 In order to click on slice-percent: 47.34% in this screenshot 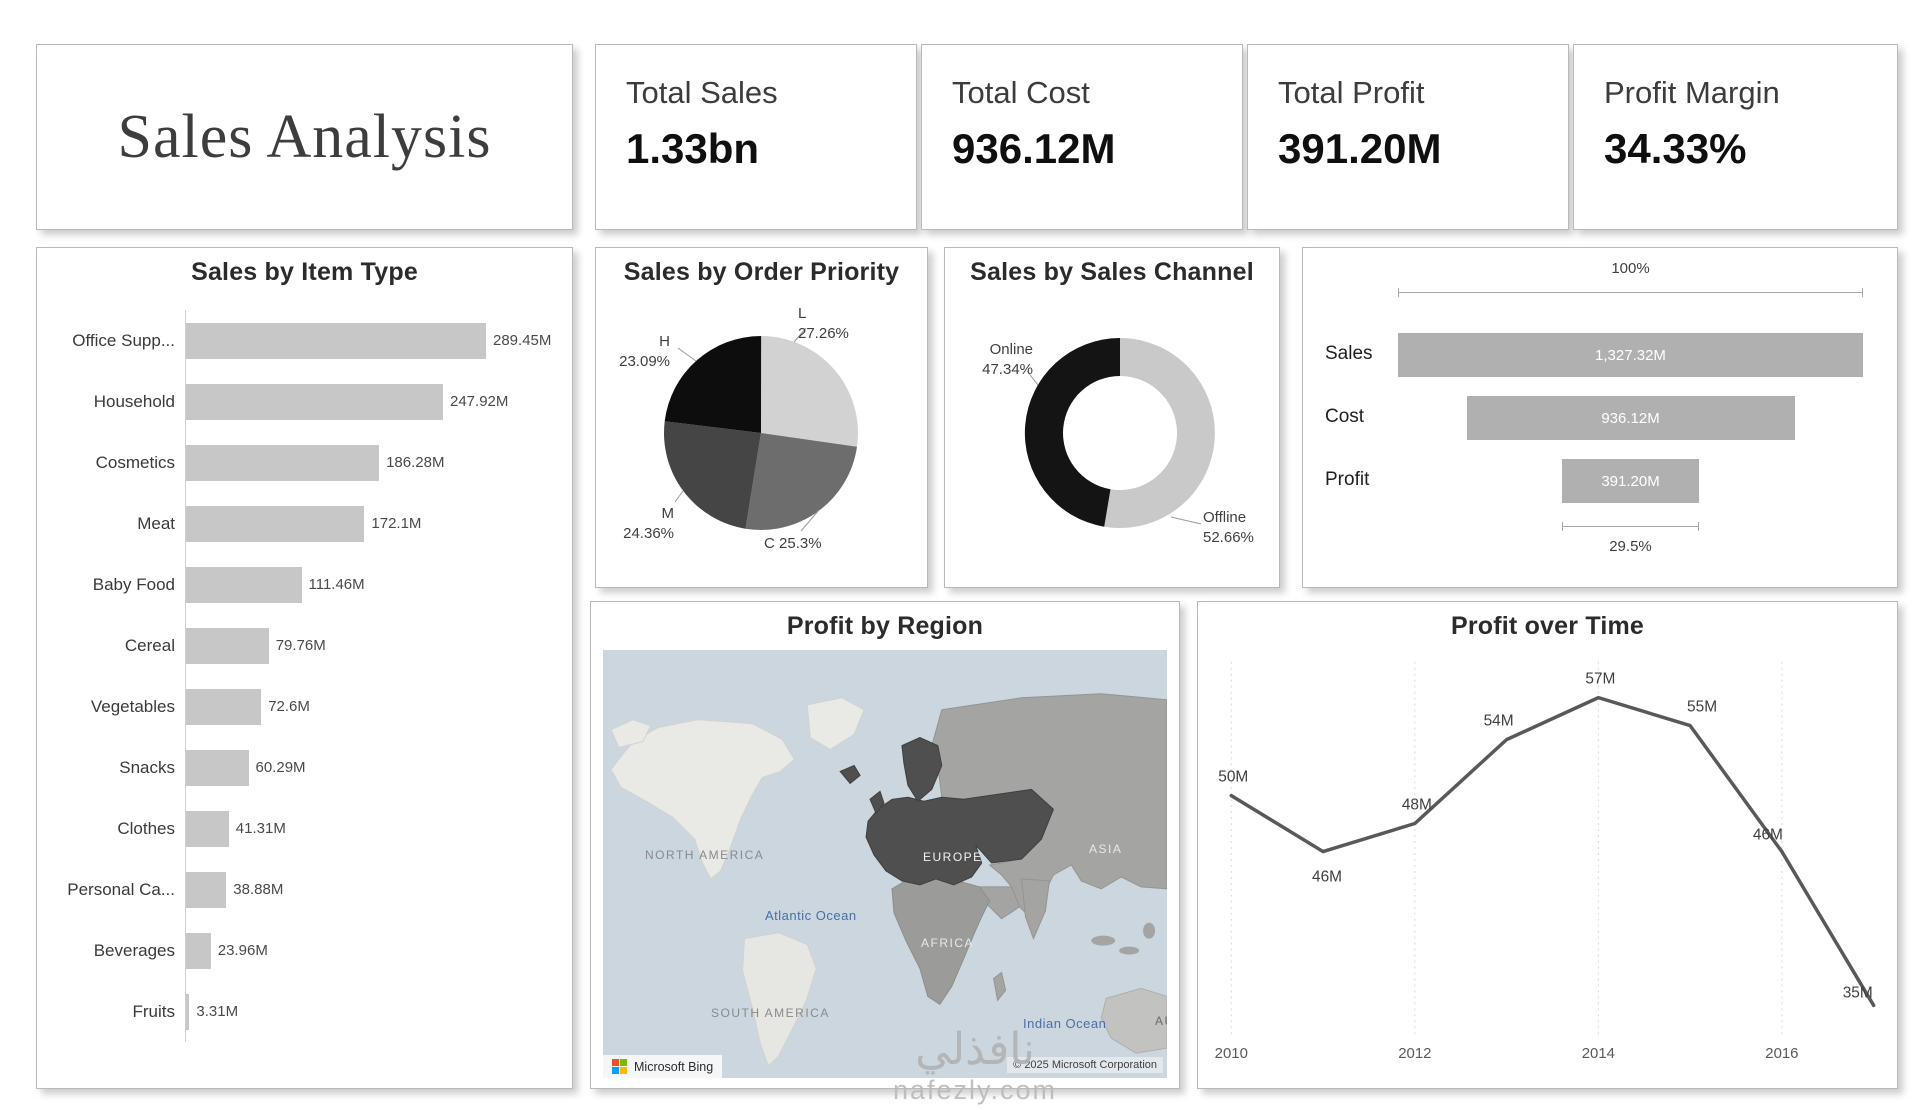, I will do `click(1007, 369)`.